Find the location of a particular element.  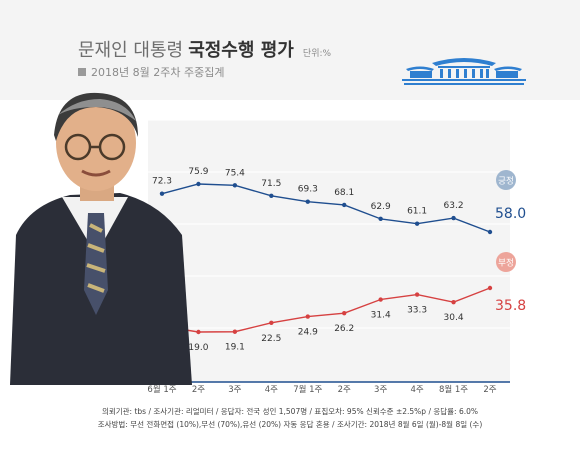

data-label: 68.1 is located at coordinates (344, 193).